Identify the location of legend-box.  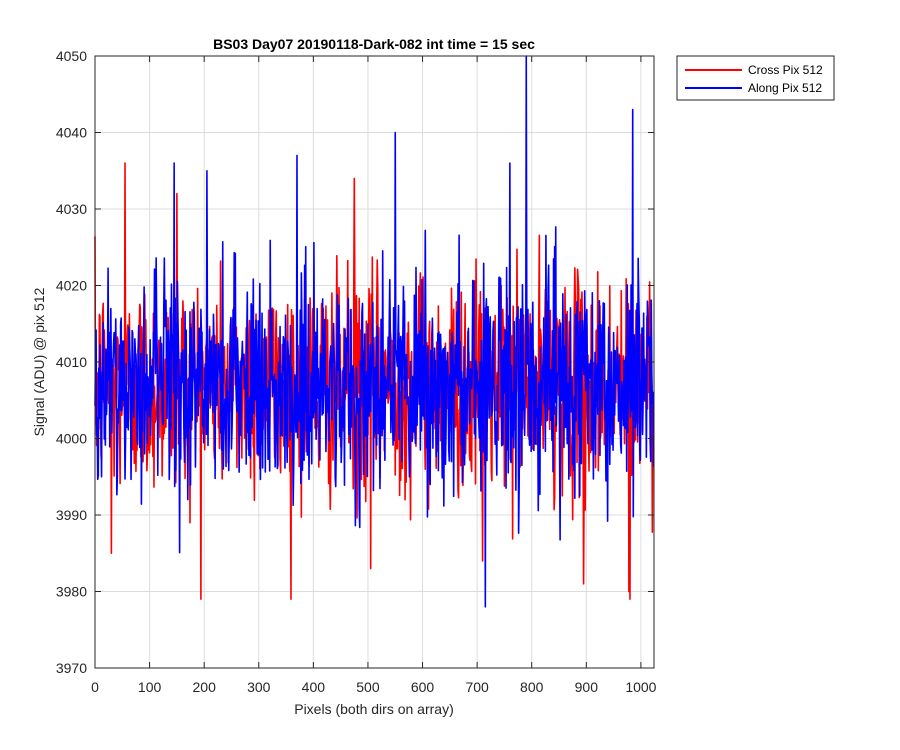
(755, 78).